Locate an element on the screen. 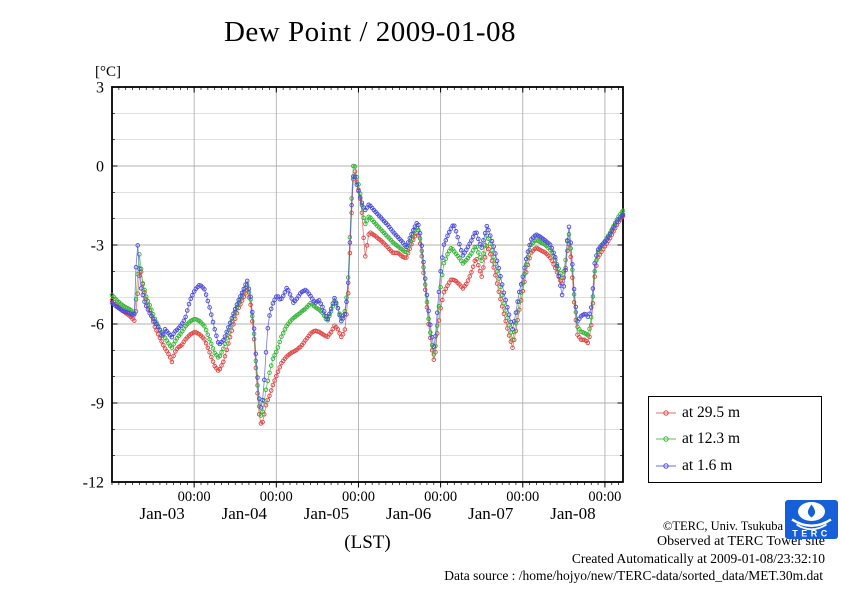 The width and height of the screenshot is (842, 595). observed-site-text: Observed at TERC Tower site is located at coordinates (740, 541).